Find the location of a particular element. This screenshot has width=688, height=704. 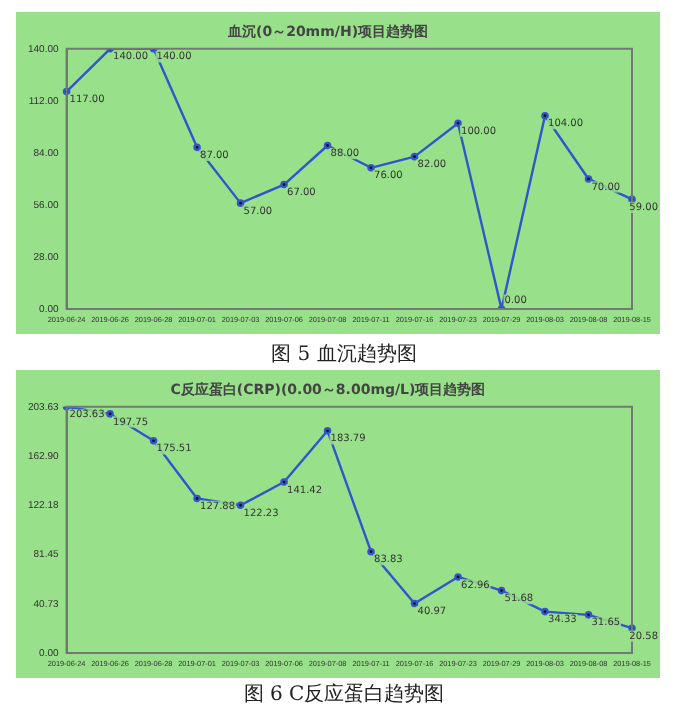

caption: 图 6 C反应蛋白趋势图 is located at coordinates (344, 692).